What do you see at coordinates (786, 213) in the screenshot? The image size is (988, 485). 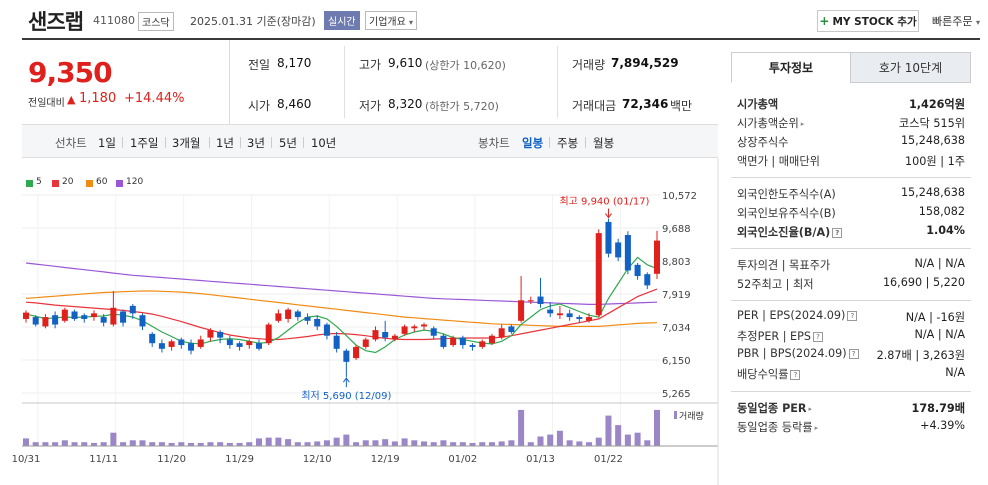 I see `foreign-hold-label: 외국인보유주식수(B)` at bounding box center [786, 213].